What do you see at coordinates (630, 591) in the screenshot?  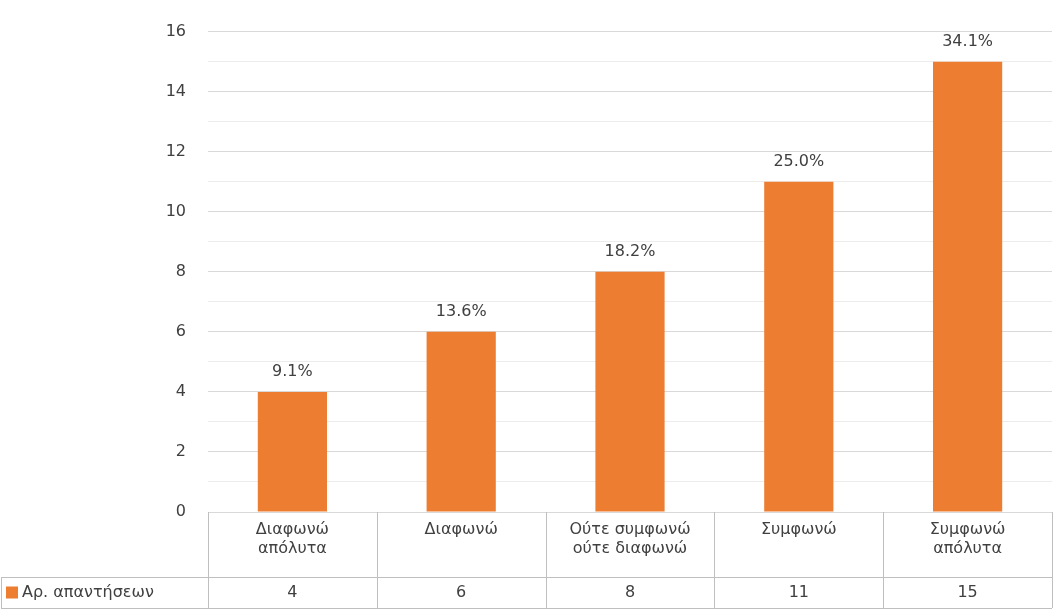 I see `data-label: 8` at bounding box center [630, 591].